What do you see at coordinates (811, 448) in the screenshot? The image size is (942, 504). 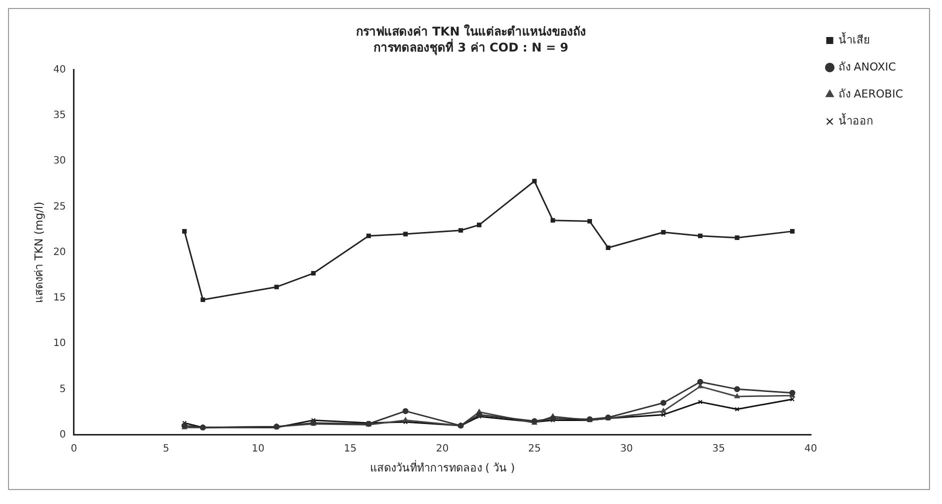 I see `x-tick-label: 40` at bounding box center [811, 448].